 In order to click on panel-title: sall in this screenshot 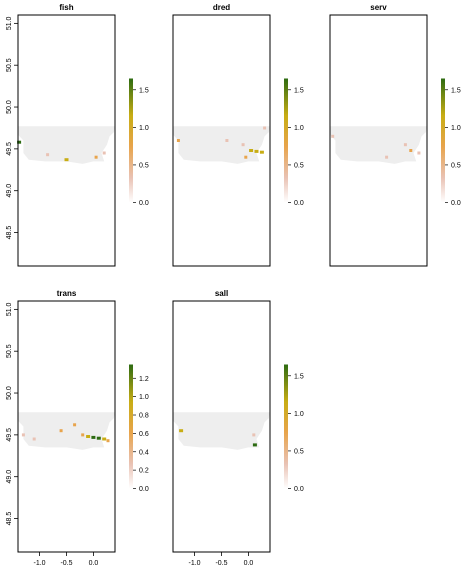, I will do `click(221, 293)`.